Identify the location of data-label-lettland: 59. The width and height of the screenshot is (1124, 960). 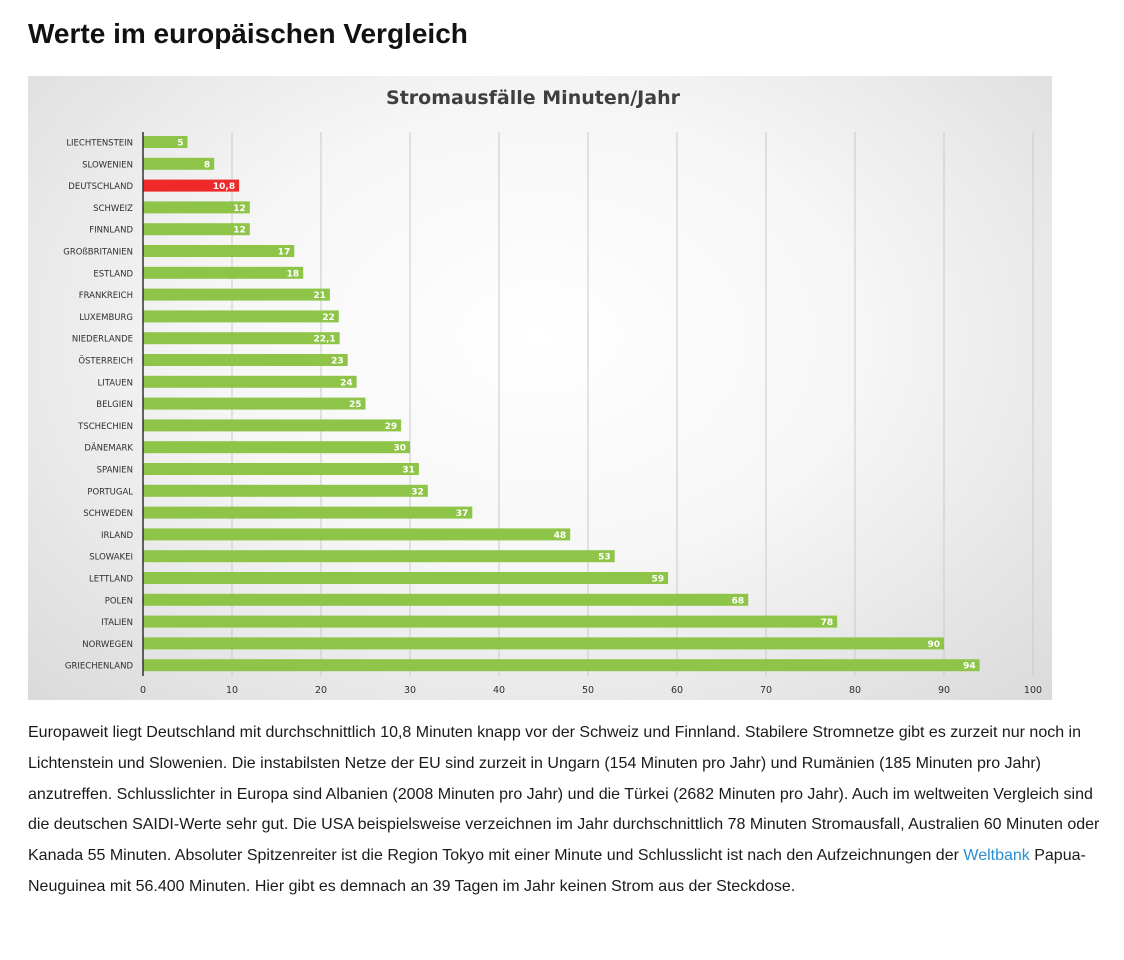
(658, 580).